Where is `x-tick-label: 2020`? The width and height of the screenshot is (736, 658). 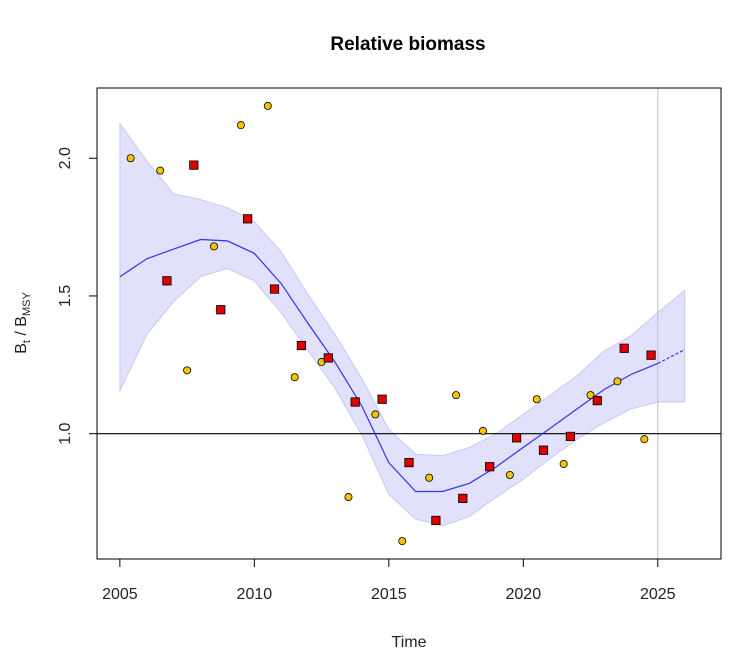
x-tick-label: 2020 is located at coordinates (524, 594).